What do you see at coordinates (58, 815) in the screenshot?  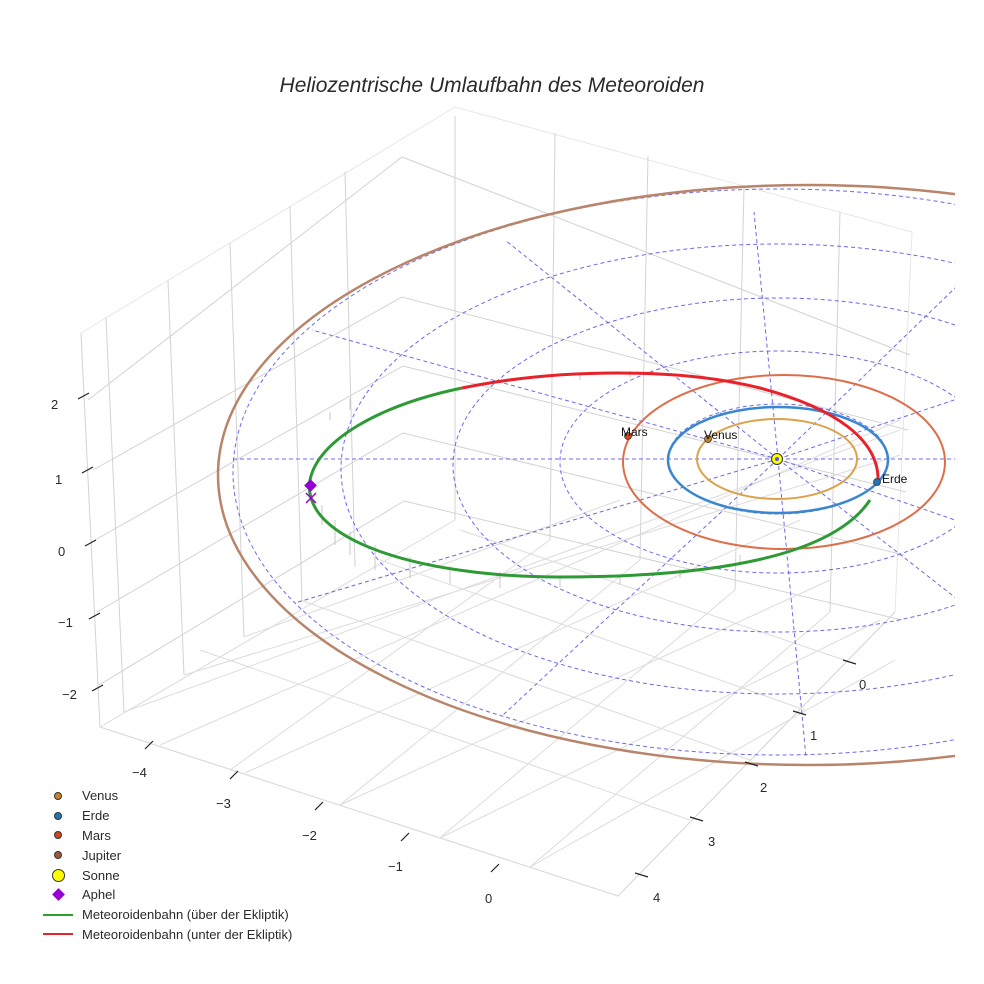 I see `earth-dot-icon` at bounding box center [58, 815].